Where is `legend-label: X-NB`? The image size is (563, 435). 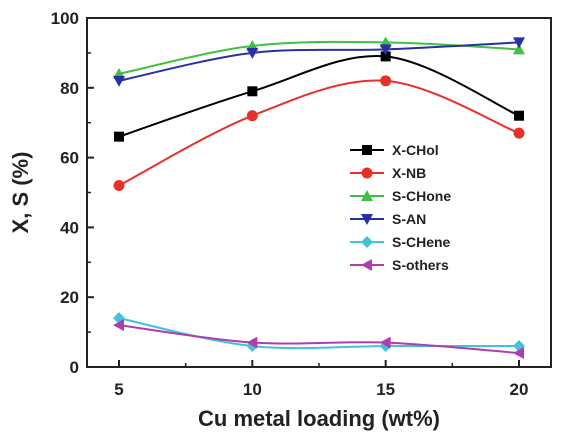 legend-label: X-NB is located at coordinates (409, 173).